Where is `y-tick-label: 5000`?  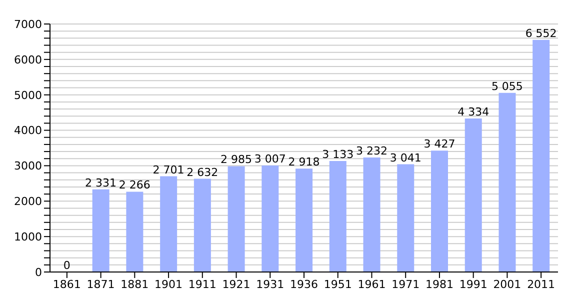
y-tick-label: 5000 is located at coordinates (28, 95).